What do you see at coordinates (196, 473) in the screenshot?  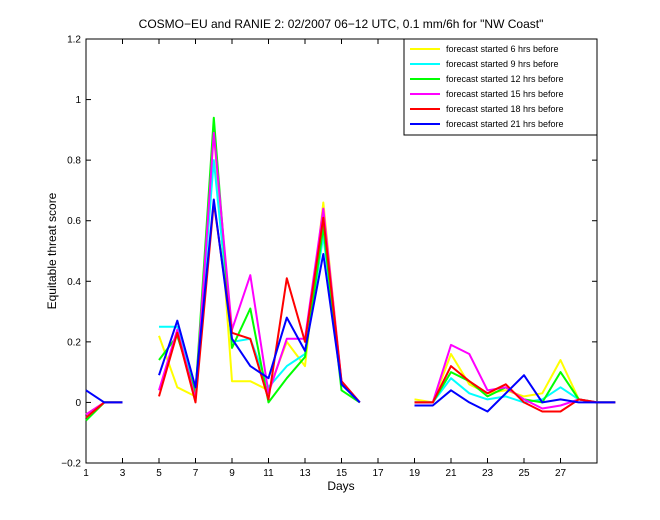 I see `x-tick-label: 7` at bounding box center [196, 473].